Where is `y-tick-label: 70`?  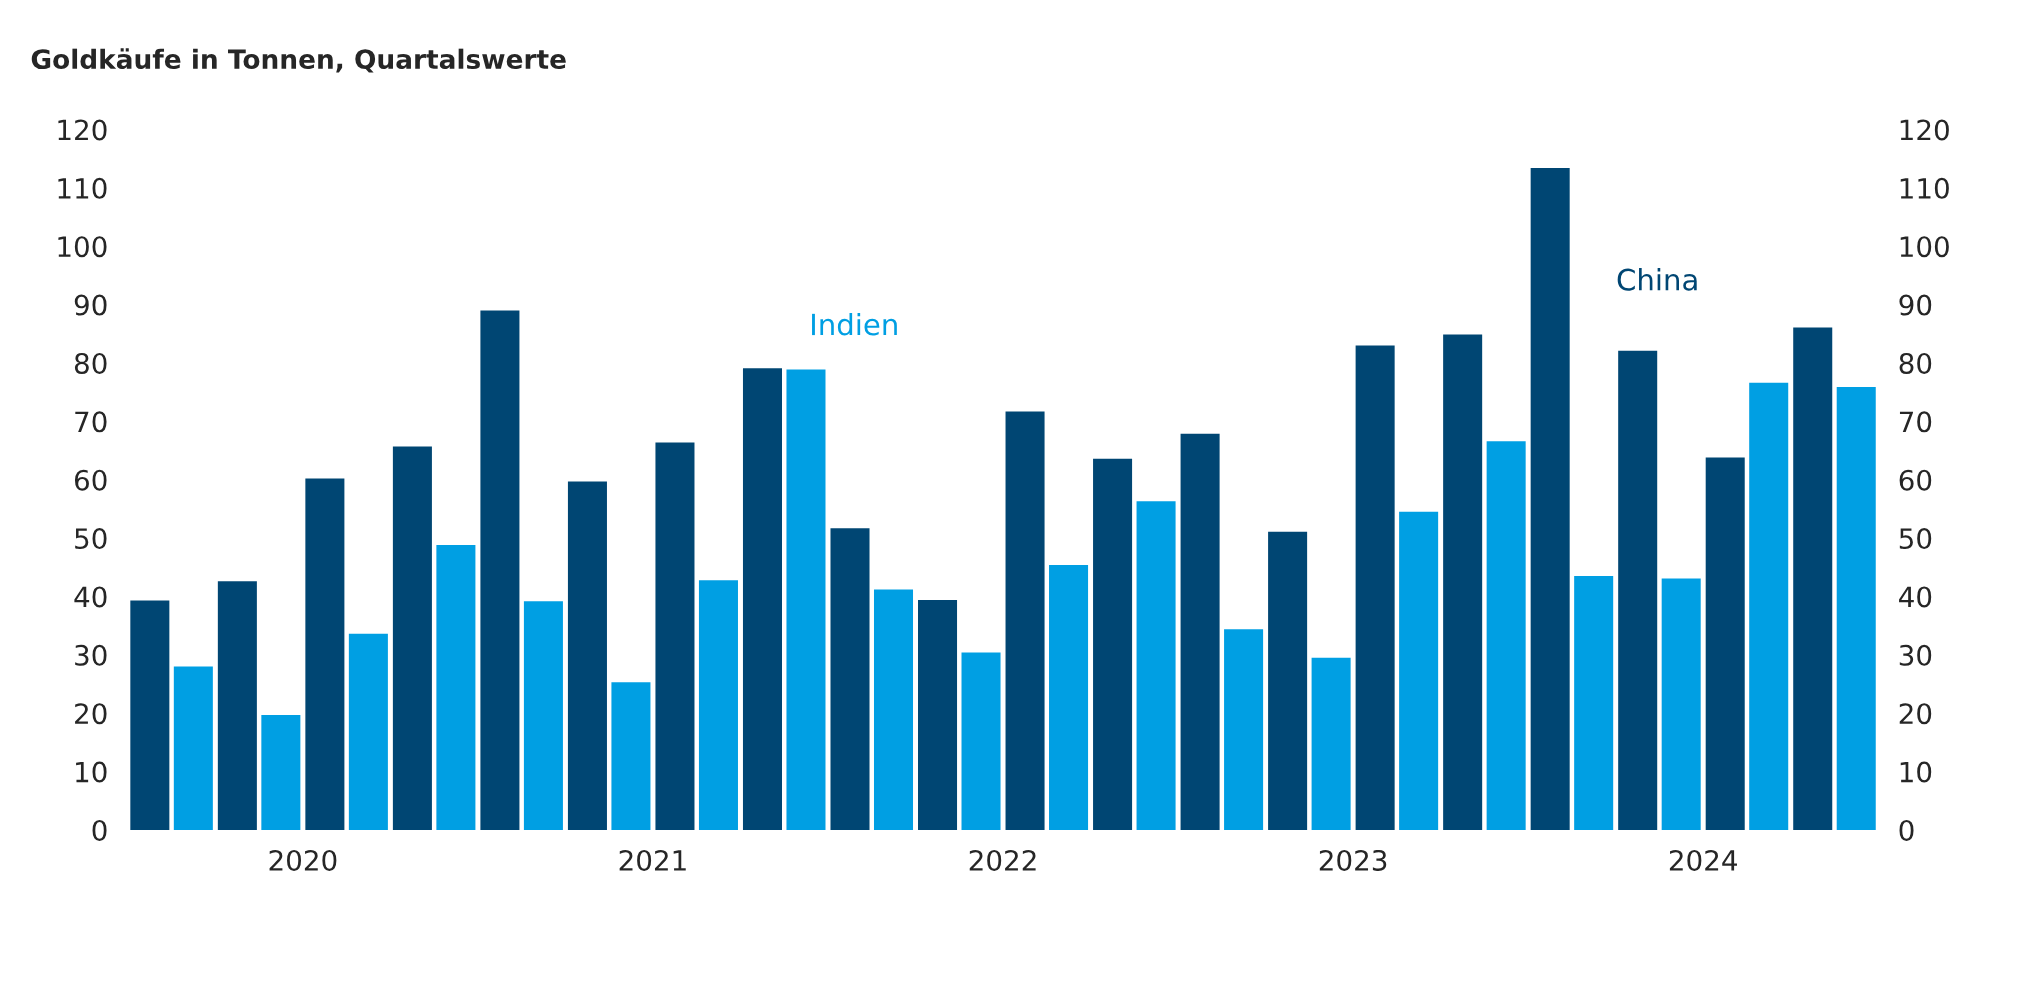 y-tick-label: 70 is located at coordinates (91, 422).